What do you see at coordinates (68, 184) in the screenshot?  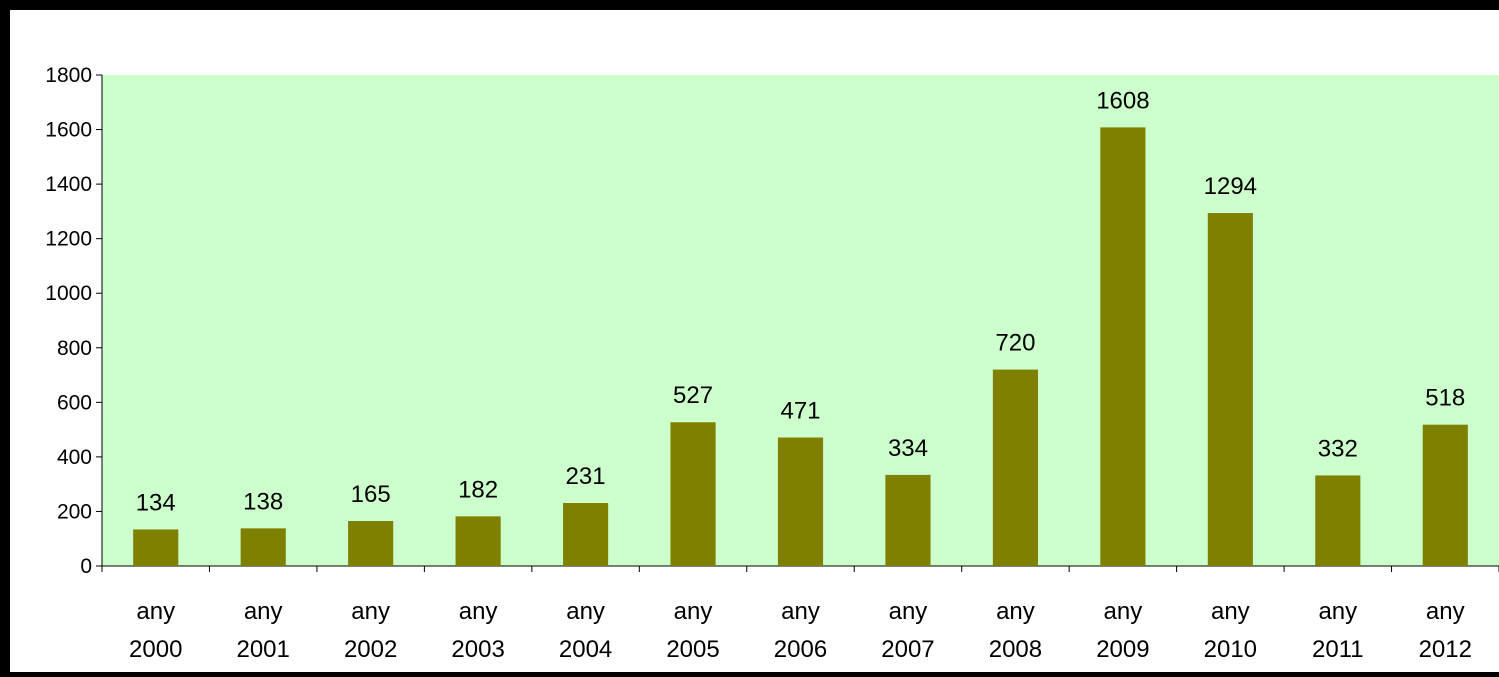 I see `y-tick-label: 1400` at bounding box center [68, 184].